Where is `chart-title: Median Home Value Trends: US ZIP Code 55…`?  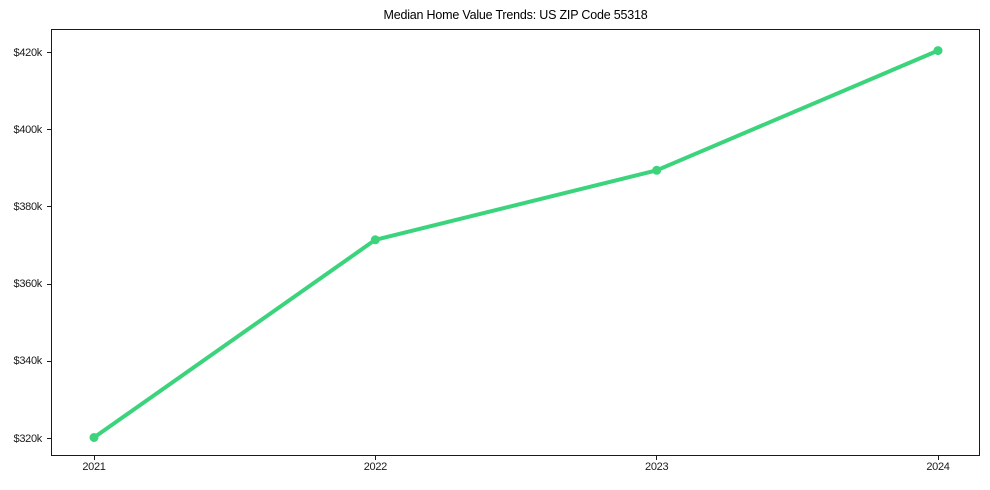 chart-title: Median Home Value Trends: US ZIP Code 55… is located at coordinates (515, 15).